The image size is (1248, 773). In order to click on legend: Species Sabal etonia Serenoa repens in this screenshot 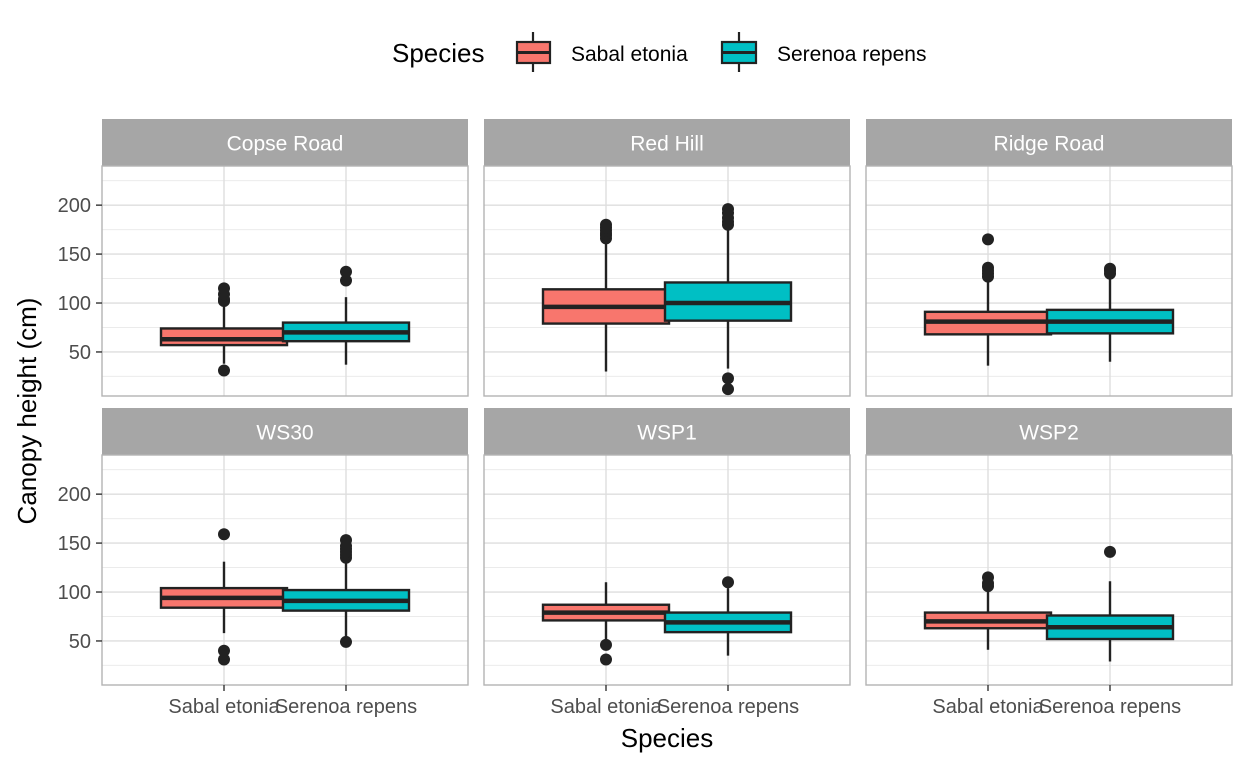, I will do `click(659, 52)`.